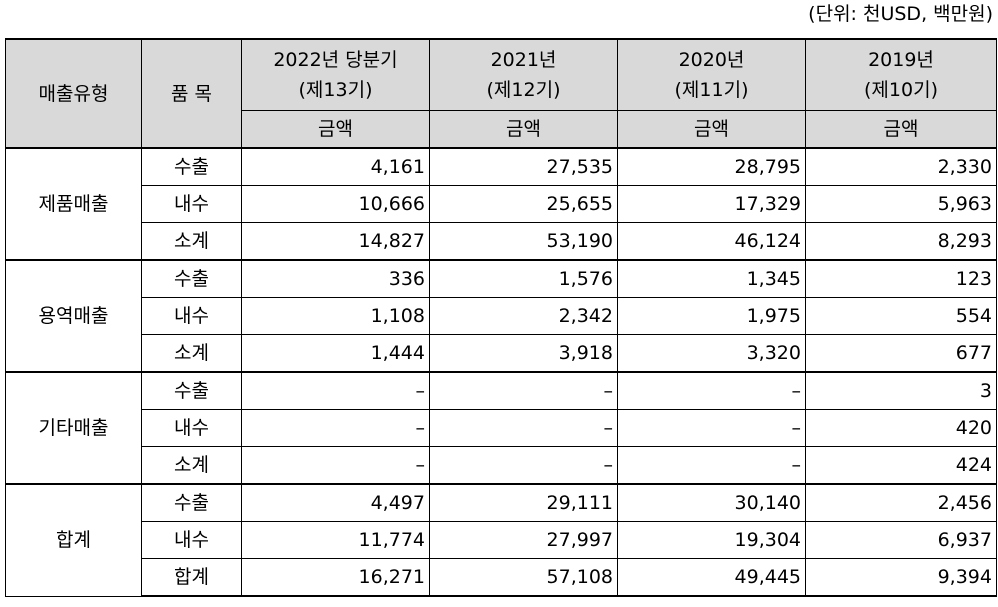  What do you see at coordinates (523, 204) in the screenshot?
I see `amount-cell: 25,655` at bounding box center [523, 204].